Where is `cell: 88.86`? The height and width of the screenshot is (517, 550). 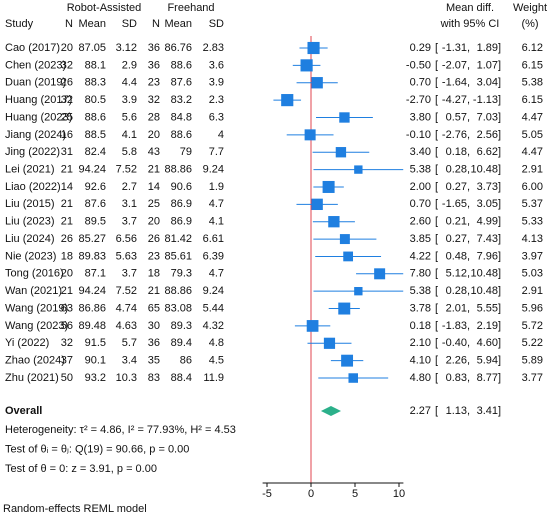
cell: 88.86 is located at coordinates (178, 169).